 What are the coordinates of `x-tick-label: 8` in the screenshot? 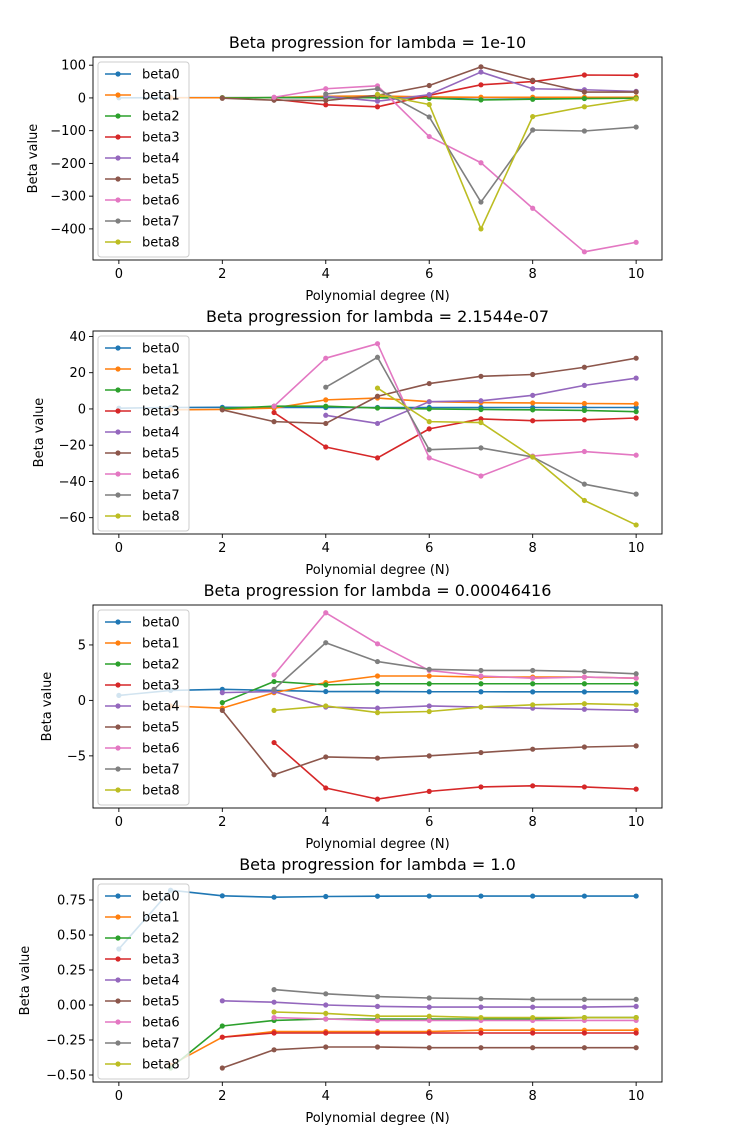 It's located at (533, 822).